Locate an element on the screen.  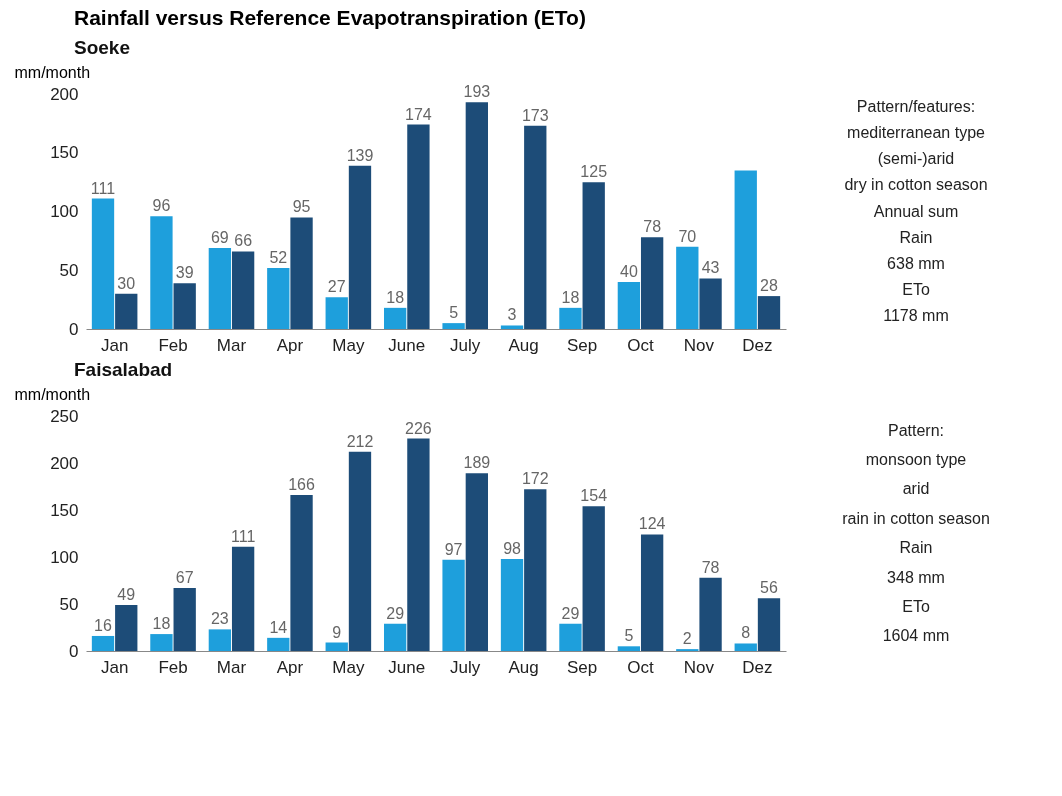
data-label: 174 is located at coordinates (418, 114).